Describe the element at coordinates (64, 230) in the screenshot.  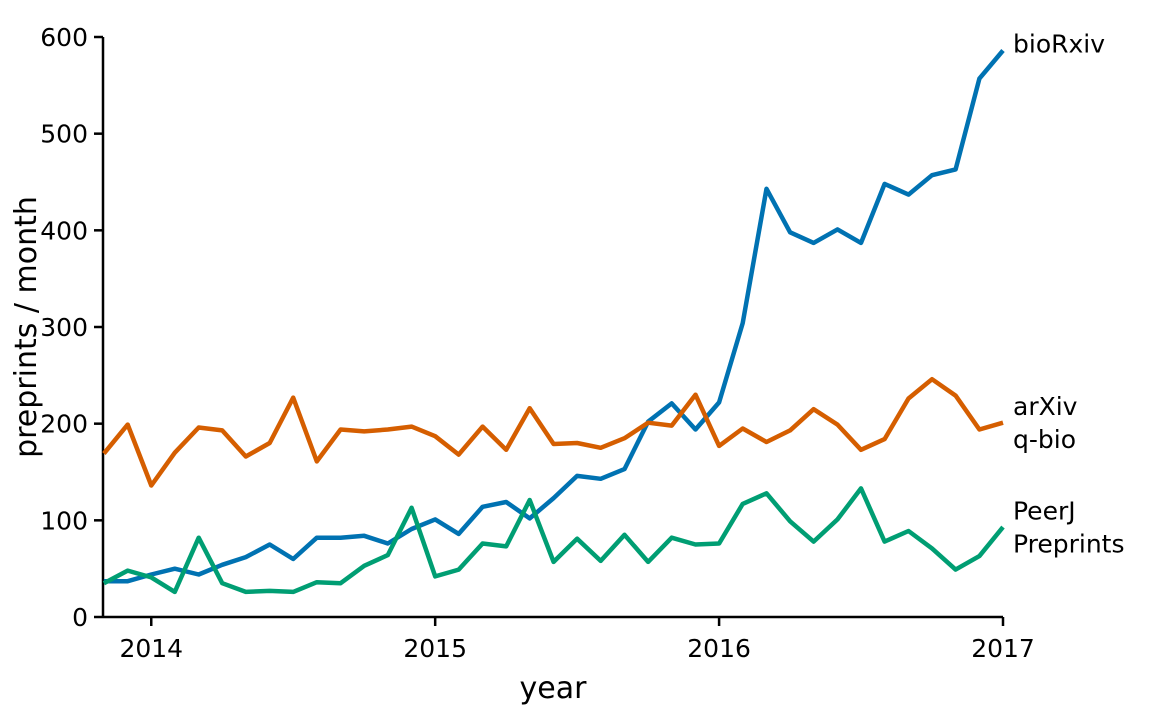
I see `y-tick-label: 400` at that location.